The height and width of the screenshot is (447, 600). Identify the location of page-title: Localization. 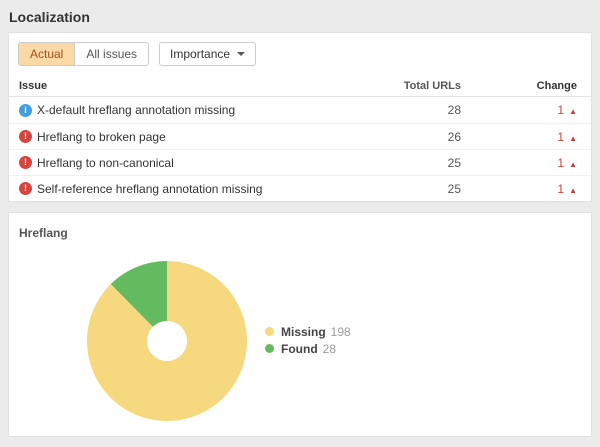
(49, 17).